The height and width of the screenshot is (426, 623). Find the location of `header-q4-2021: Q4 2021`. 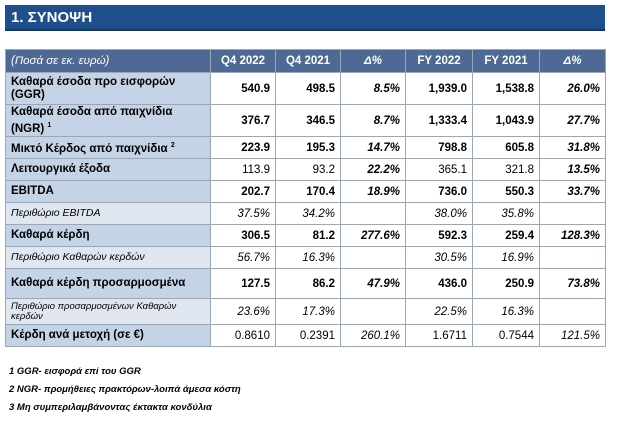

header-q4-2021: Q4 2021 is located at coordinates (308, 61).